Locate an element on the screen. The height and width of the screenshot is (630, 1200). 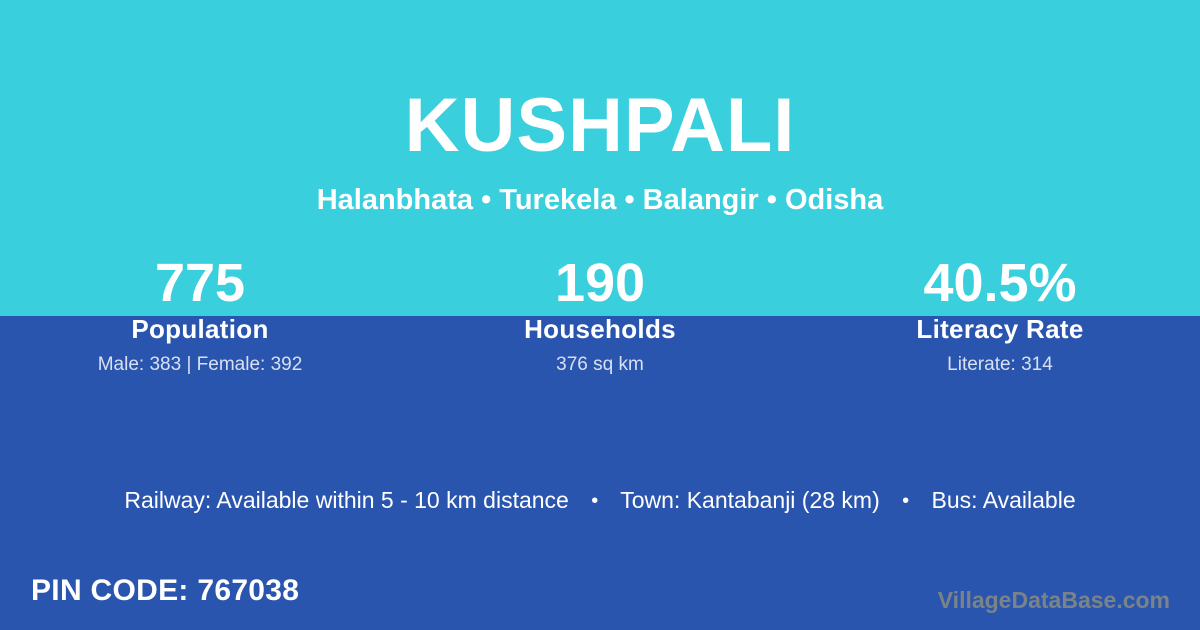
households-detail: 376 sq km is located at coordinates (600, 364).